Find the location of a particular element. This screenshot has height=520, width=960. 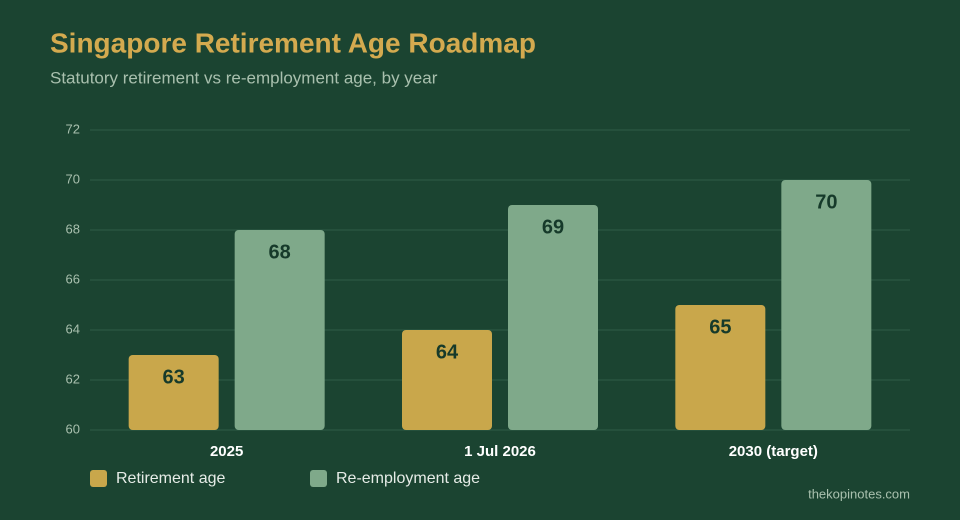

y-tick-label: 64 is located at coordinates (73, 328).